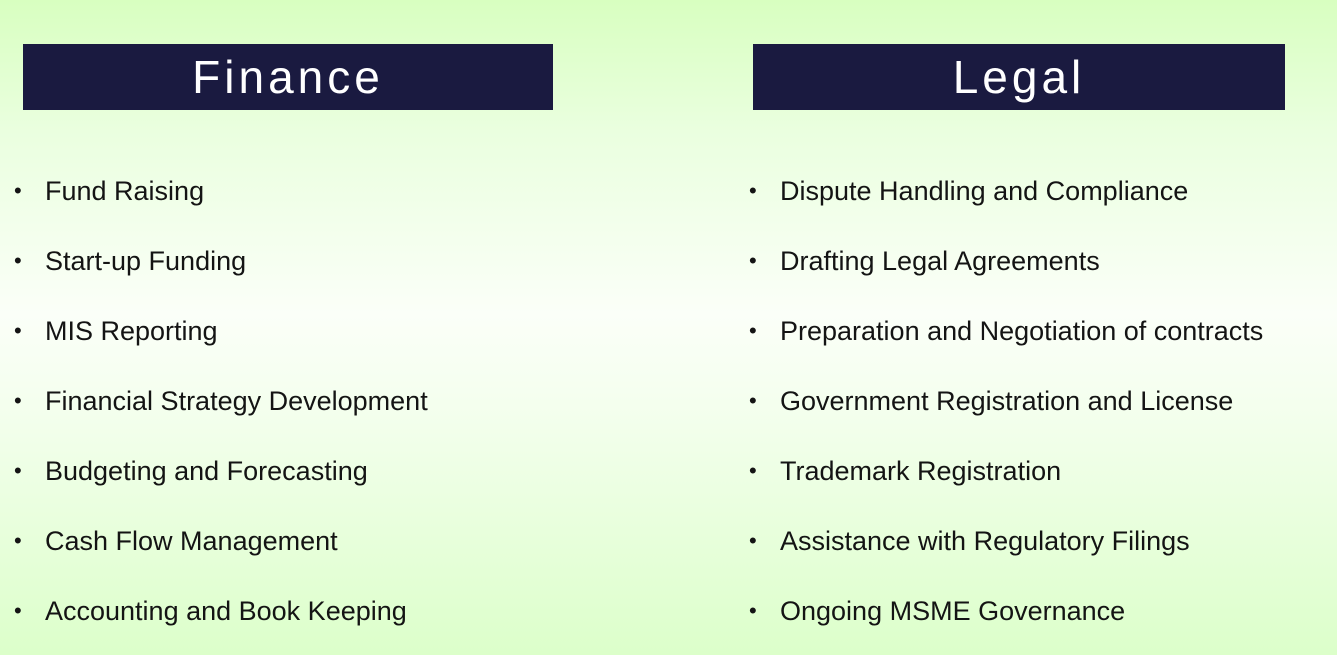 The height and width of the screenshot is (655, 1337). Describe the element at coordinates (1007, 401) in the screenshot. I see `service-label: Government Registration and License` at that location.